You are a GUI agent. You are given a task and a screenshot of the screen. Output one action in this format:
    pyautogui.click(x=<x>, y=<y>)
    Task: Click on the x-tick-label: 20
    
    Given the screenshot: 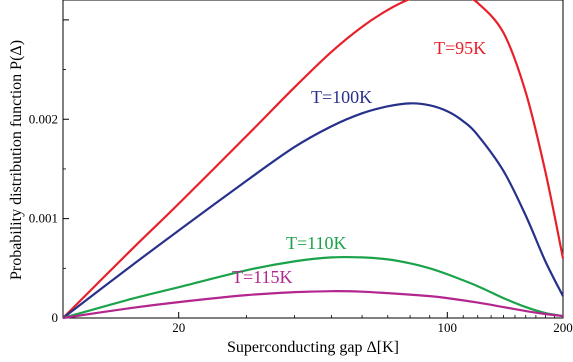 What is the action you would take?
    pyautogui.click(x=178, y=327)
    